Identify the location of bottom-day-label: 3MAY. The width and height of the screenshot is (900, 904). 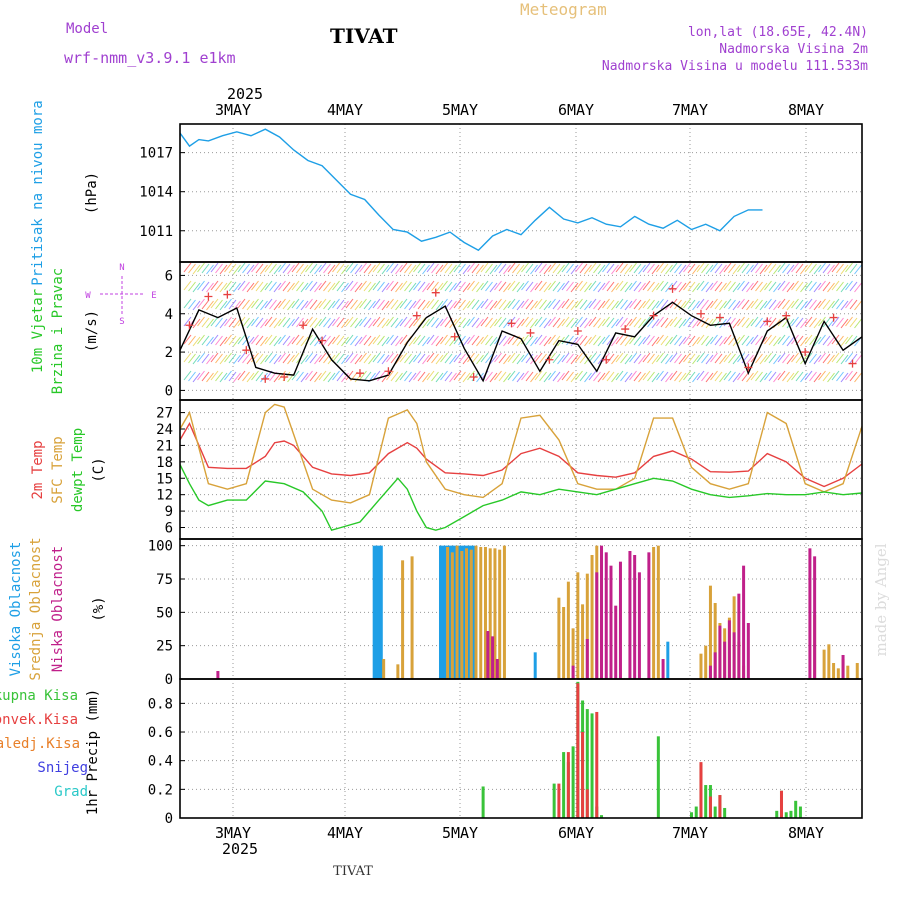
(233, 833).